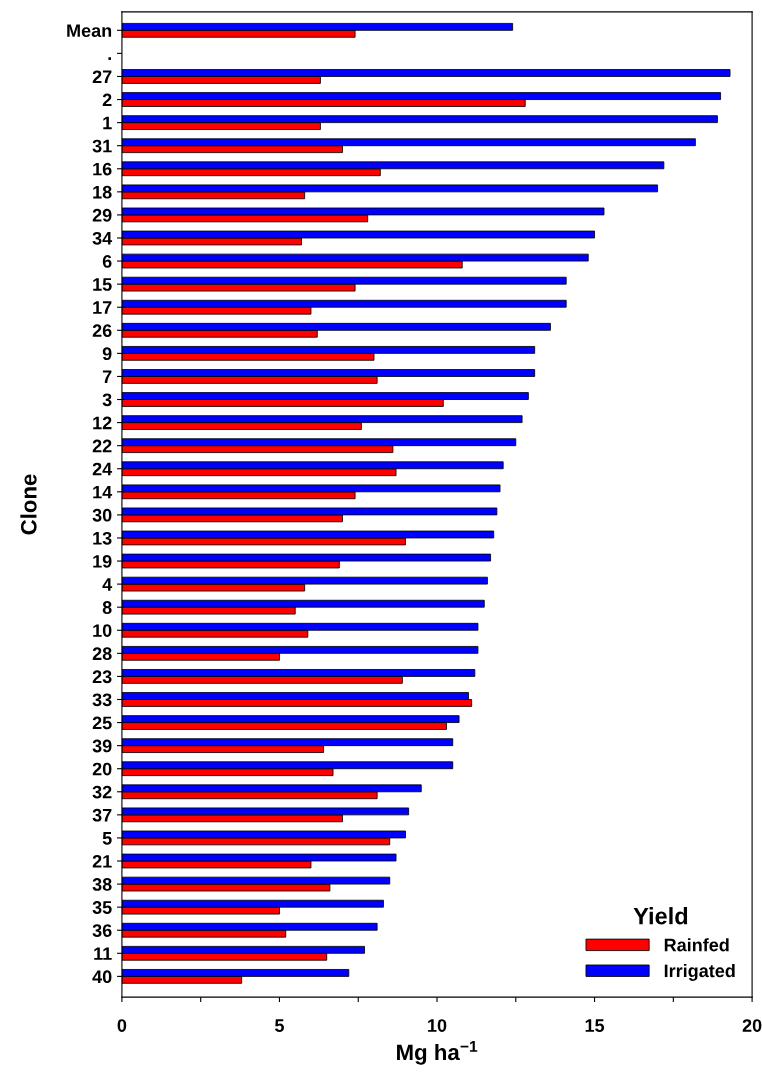 This screenshot has width=762, height=1078. Describe the element at coordinates (102, 977) in the screenshot. I see `y-tick-label: 40` at that location.